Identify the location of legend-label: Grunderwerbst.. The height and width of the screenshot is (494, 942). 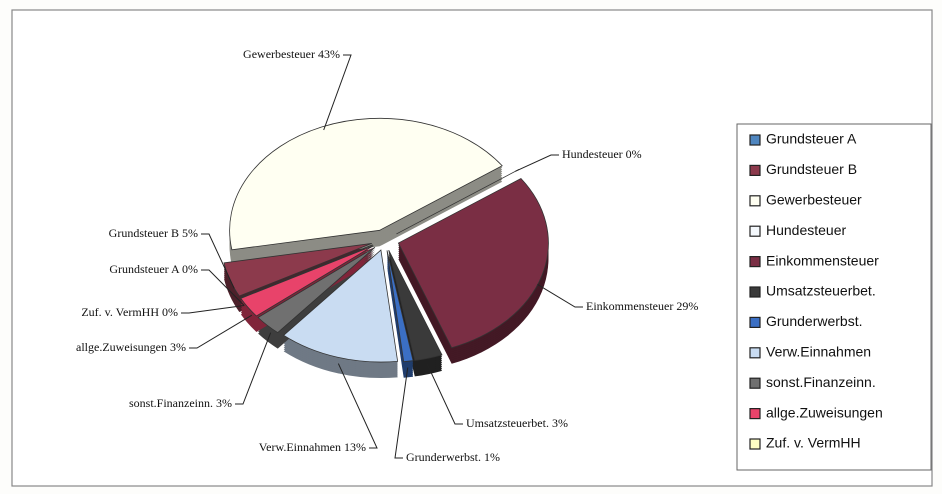
(814, 321).